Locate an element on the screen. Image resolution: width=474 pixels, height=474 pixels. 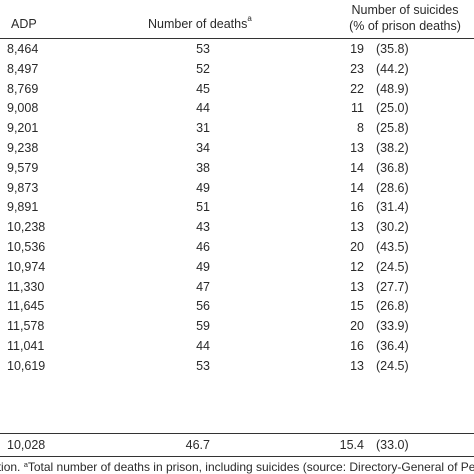
cell-adp: 10,536 is located at coordinates (26, 246).